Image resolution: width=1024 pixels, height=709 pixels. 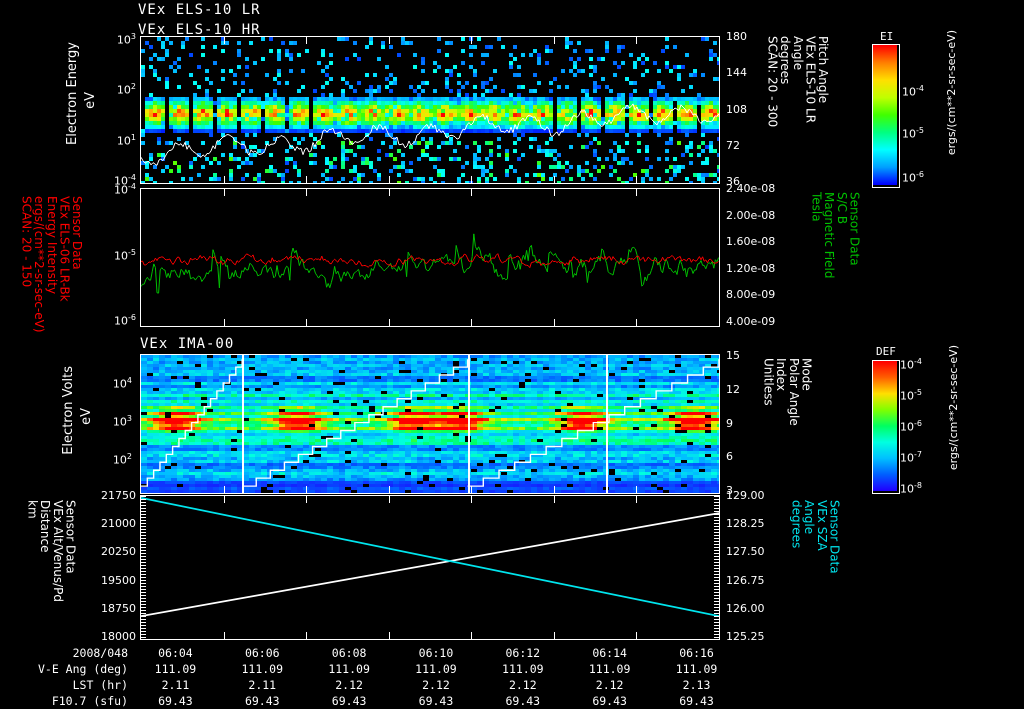 What do you see at coordinates (829, 235) in the screenshot?
I see `panel2-right-label-2: Magnetic Field` at bounding box center [829, 235].